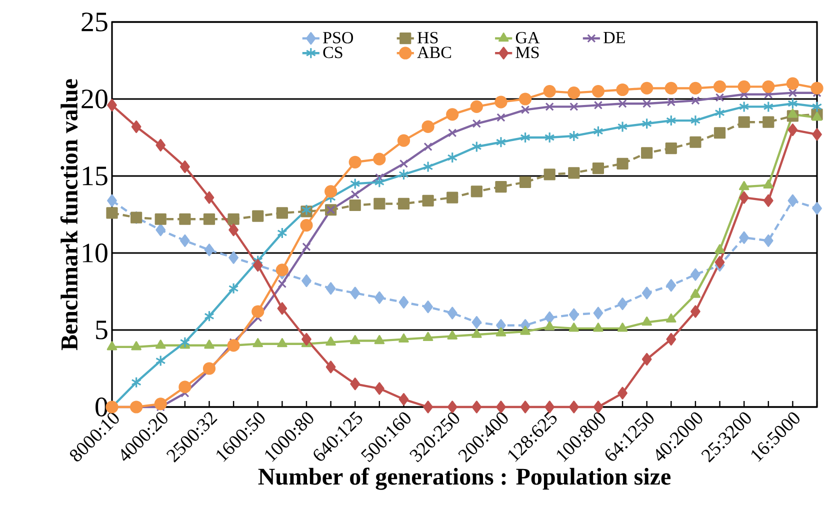 The image size is (824, 517). Describe the element at coordinates (95, 253) in the screenshot. I see `y-tick-label: 10` at that location.